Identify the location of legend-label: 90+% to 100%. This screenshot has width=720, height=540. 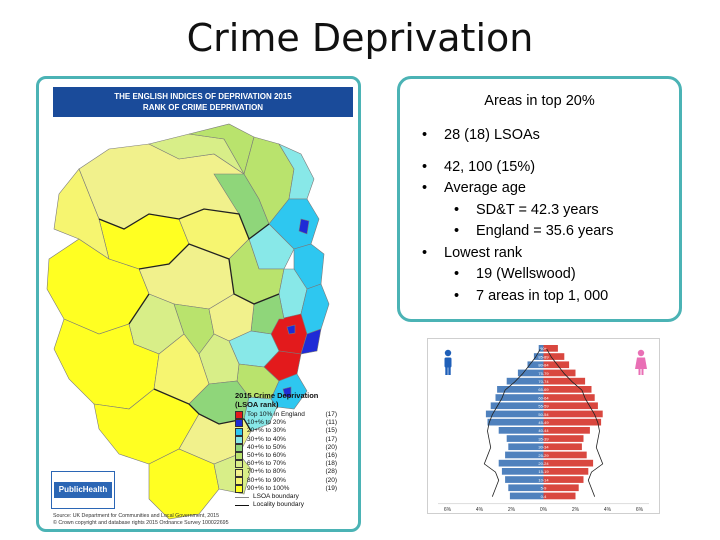
(268, 488).